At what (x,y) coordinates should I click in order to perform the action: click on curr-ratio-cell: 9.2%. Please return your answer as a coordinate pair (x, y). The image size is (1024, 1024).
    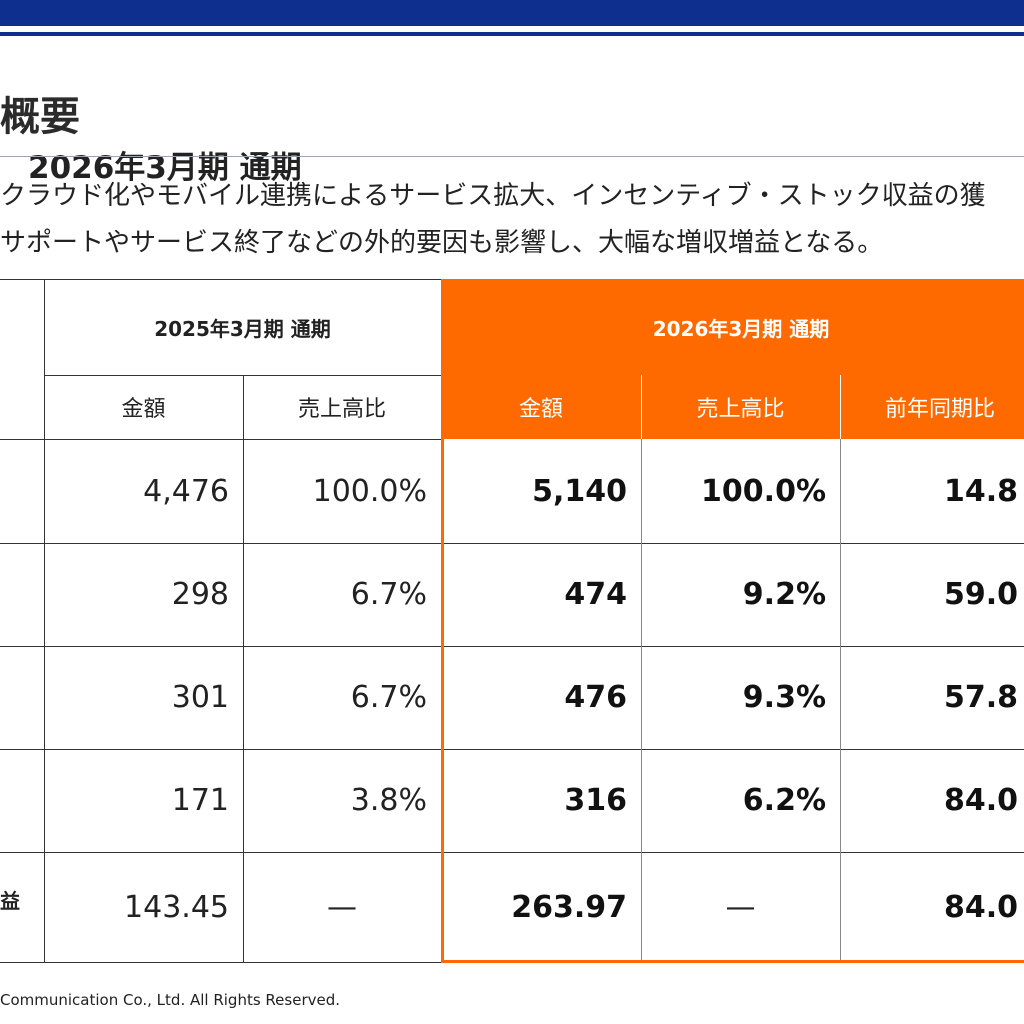
    Looking at the image, I should click on (784, 594).